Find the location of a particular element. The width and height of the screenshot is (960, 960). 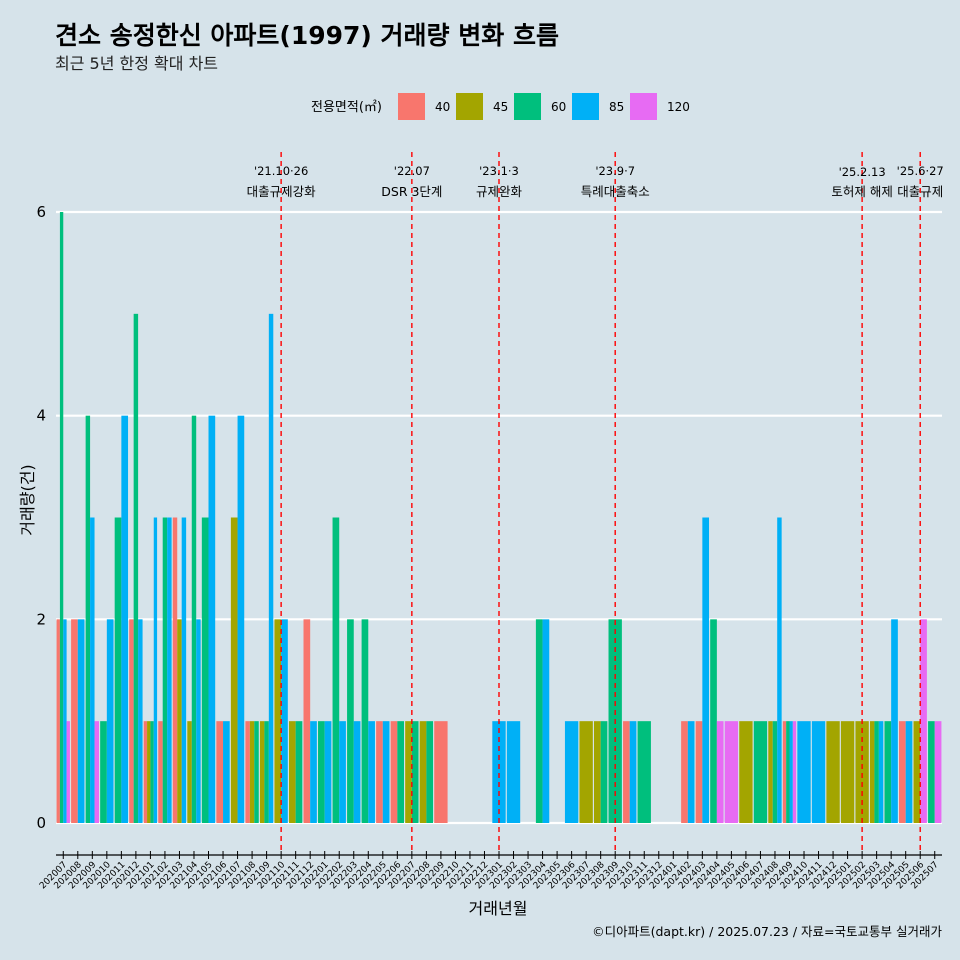

event-date-label: '21.10·26 is located at coordinates (281, 171).